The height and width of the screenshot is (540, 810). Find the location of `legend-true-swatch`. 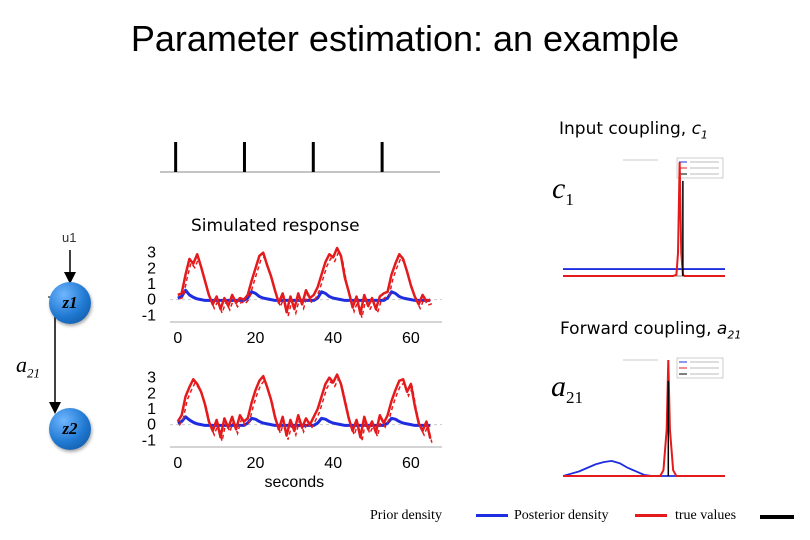

legend-true-swatch is located at coordinates (777, 517).